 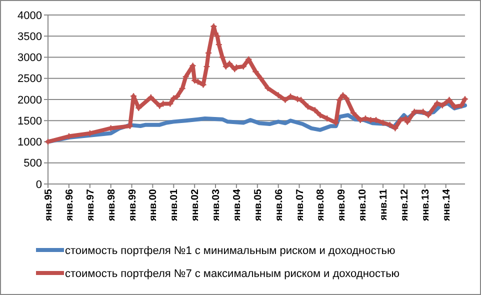 I want to click on y-tick-label: 2500, so click(x=30, y=79).